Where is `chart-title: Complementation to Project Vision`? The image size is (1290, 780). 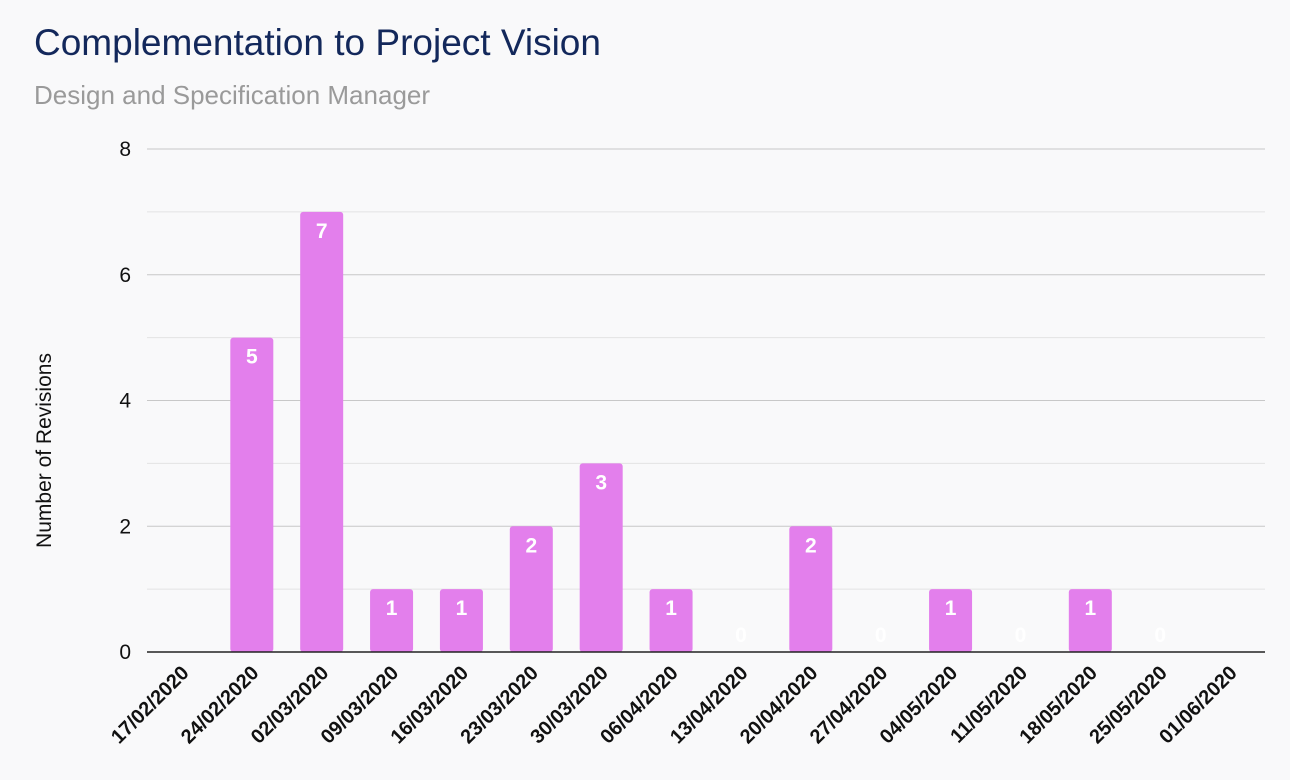
chart-title: Complementation to Project Vision is located at coordinates (317, 42).